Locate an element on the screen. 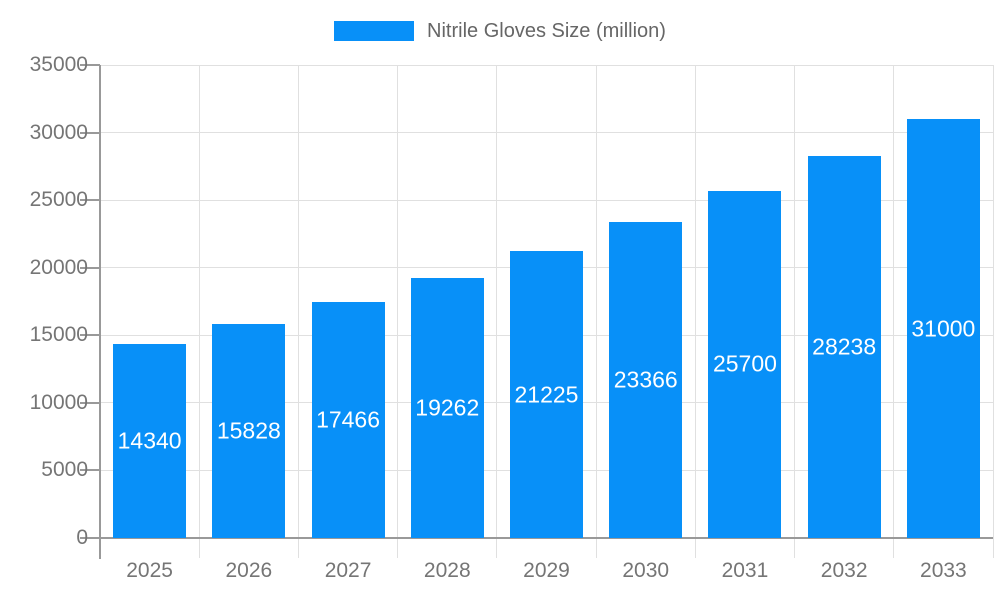 The width and height of the screenshot is (1000, 600). bar-2028 is located at coordinates (447, 407).